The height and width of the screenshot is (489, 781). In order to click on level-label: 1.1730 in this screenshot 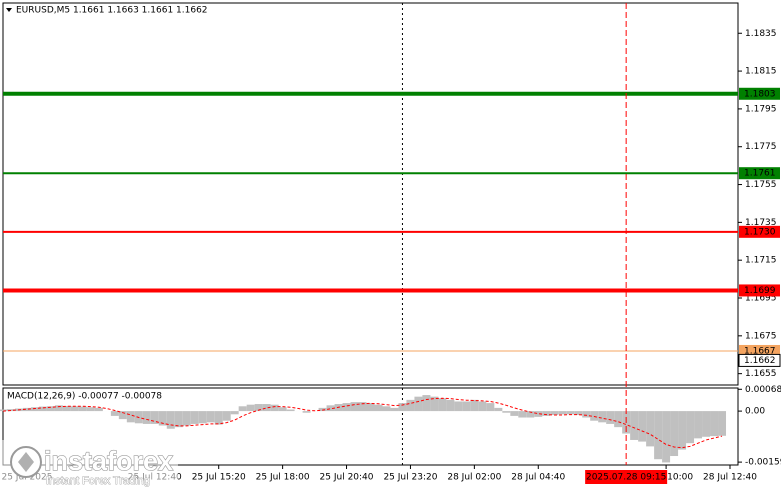, I will do `click(760, 232)`.